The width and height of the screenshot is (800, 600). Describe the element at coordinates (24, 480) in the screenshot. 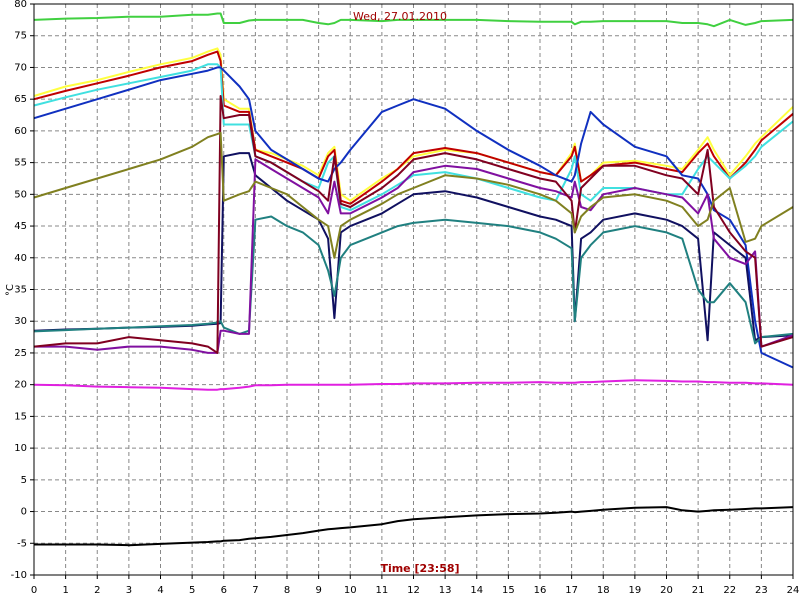

I see `y-tick-label: 5` at that location.